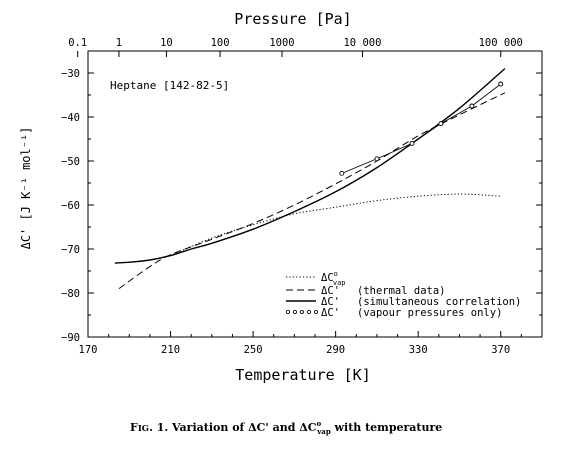 This screenshot has width=578, height=457. I want to click on legend-subscript: vap, so click(339, 283).